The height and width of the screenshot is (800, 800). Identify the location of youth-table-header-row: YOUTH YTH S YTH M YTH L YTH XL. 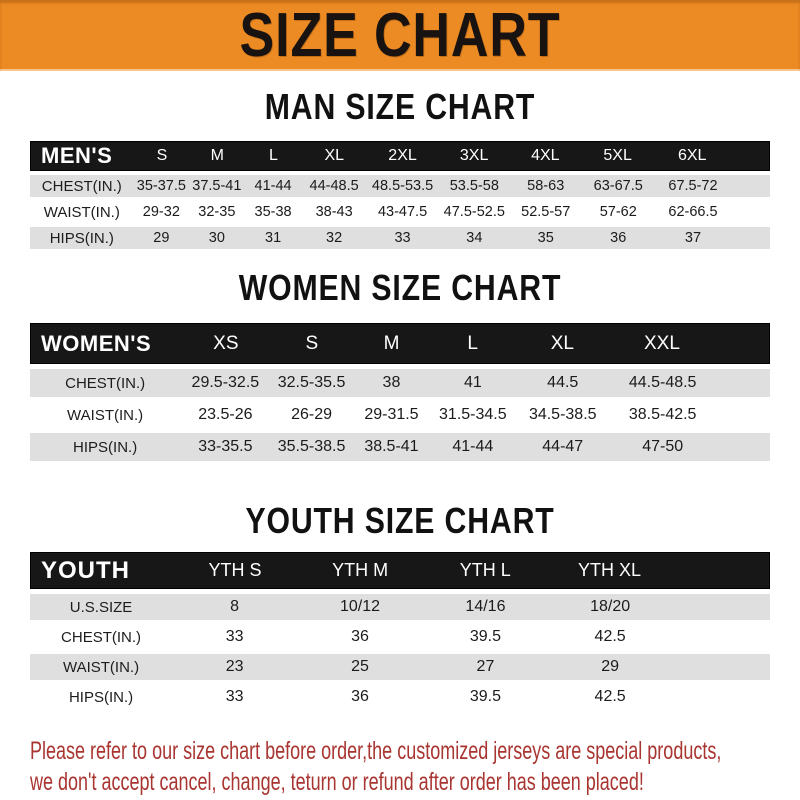
(400, 570).